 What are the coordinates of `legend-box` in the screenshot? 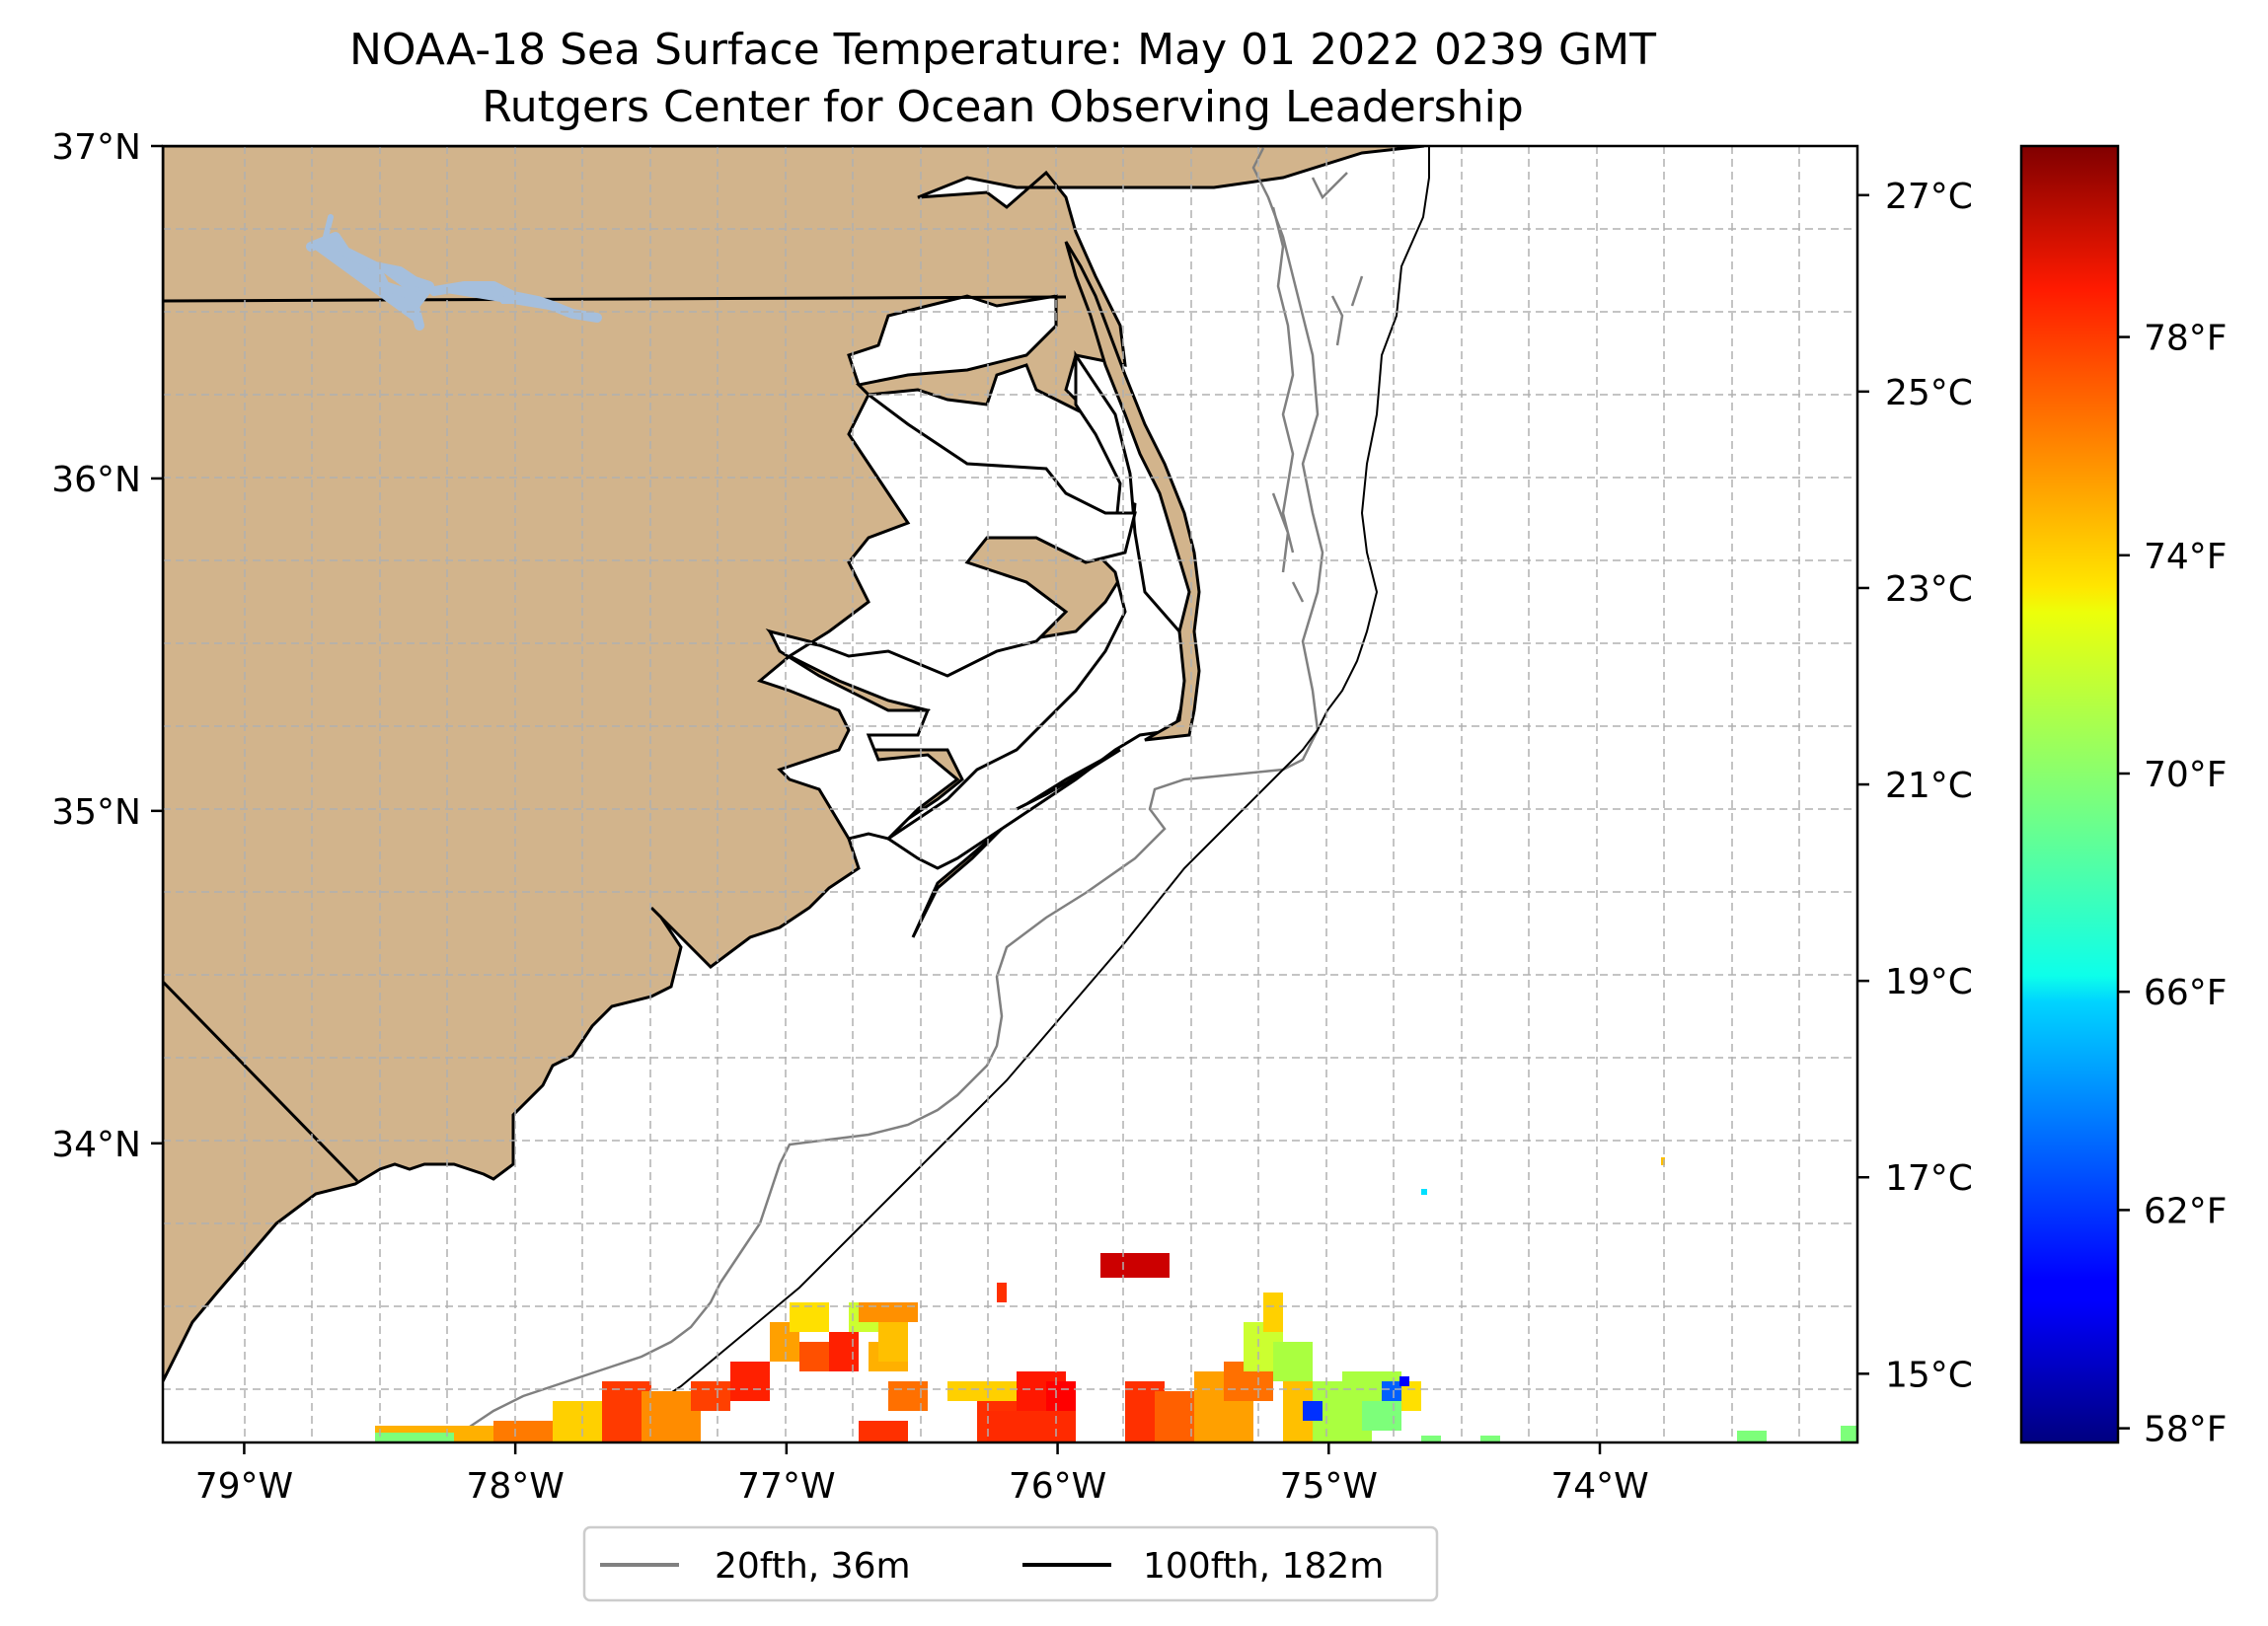 It's located at (1011, 1563).